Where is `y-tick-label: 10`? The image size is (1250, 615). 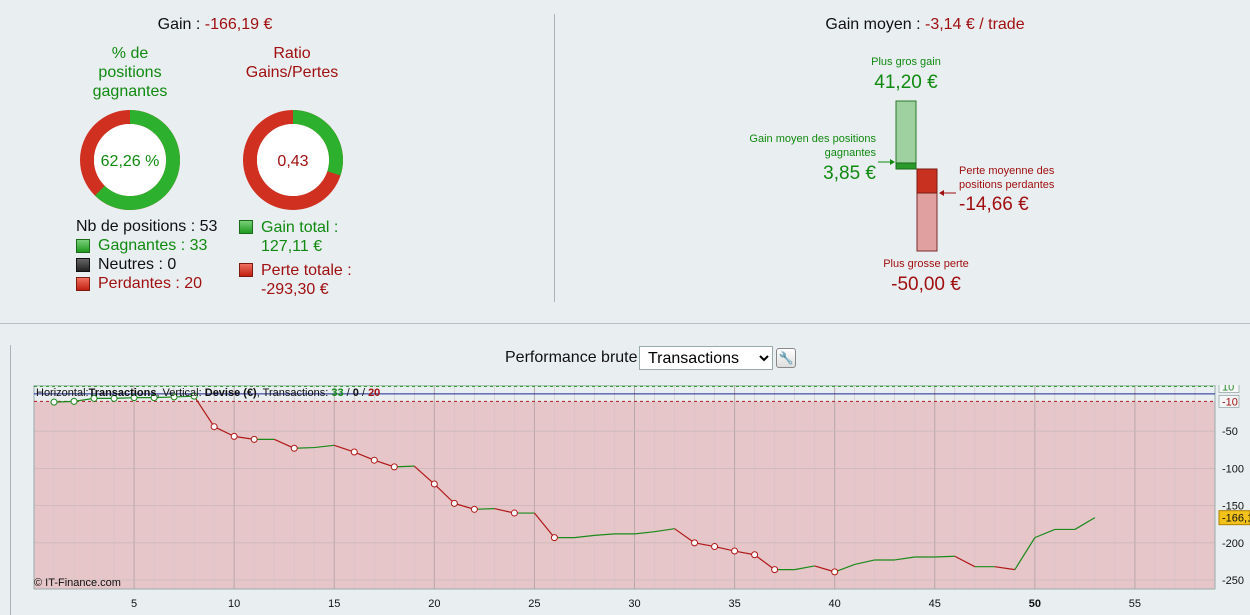
y-tick-label: 10 is located at coordinates (1228, 389).